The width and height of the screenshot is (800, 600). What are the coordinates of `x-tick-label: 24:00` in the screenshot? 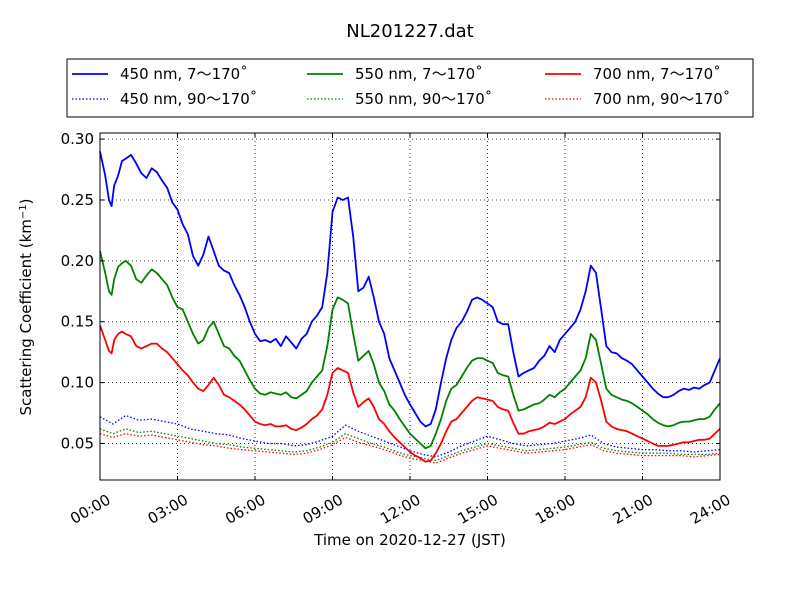 It's located at (710, 509).